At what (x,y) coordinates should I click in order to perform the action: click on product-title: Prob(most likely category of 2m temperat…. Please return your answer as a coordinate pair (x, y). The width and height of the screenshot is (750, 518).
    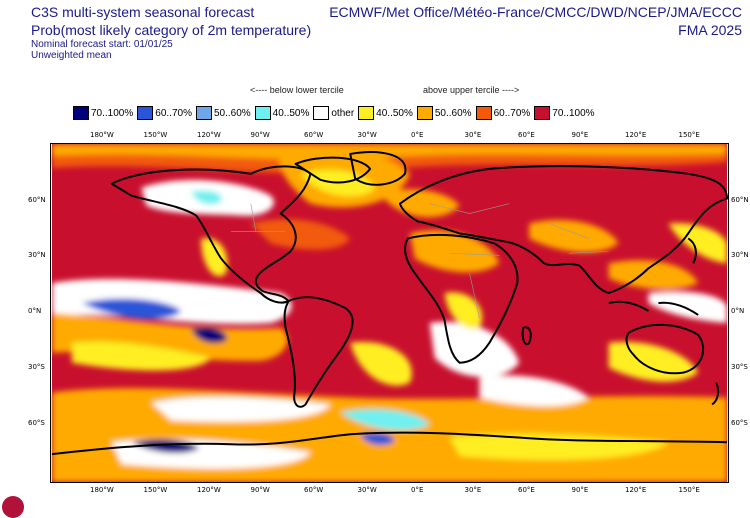
    Looking at the image, I should click on (171, 30).